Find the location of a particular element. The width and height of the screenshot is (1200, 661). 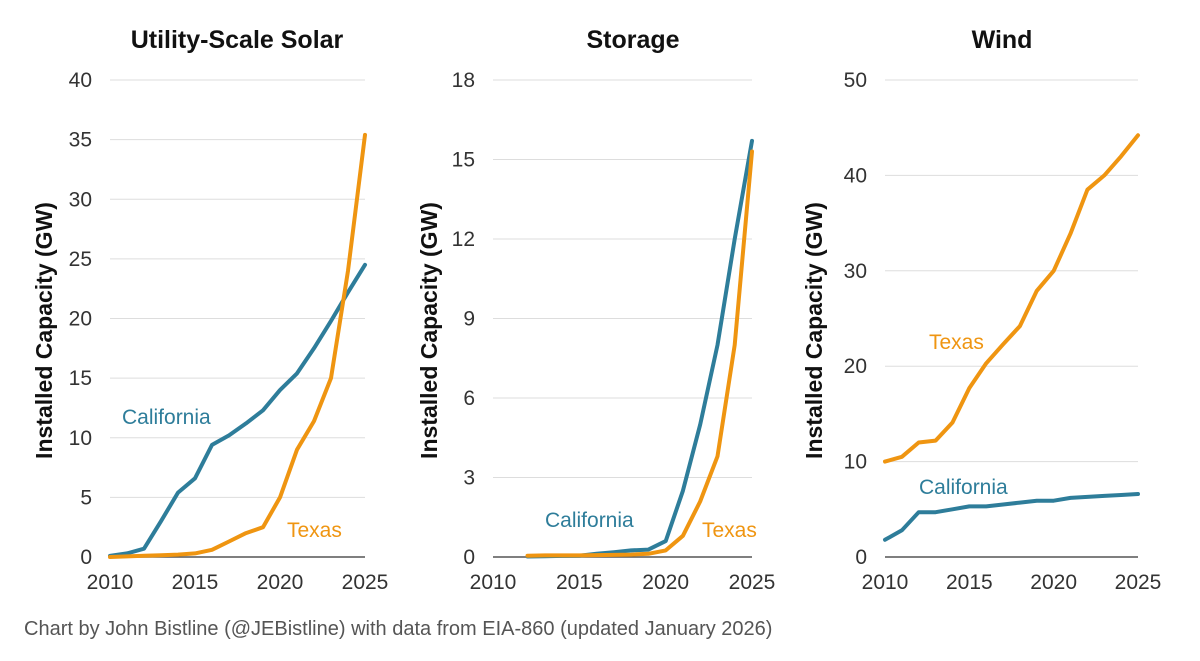

y-tick-label: 6 is located at coordinates (469, 398).